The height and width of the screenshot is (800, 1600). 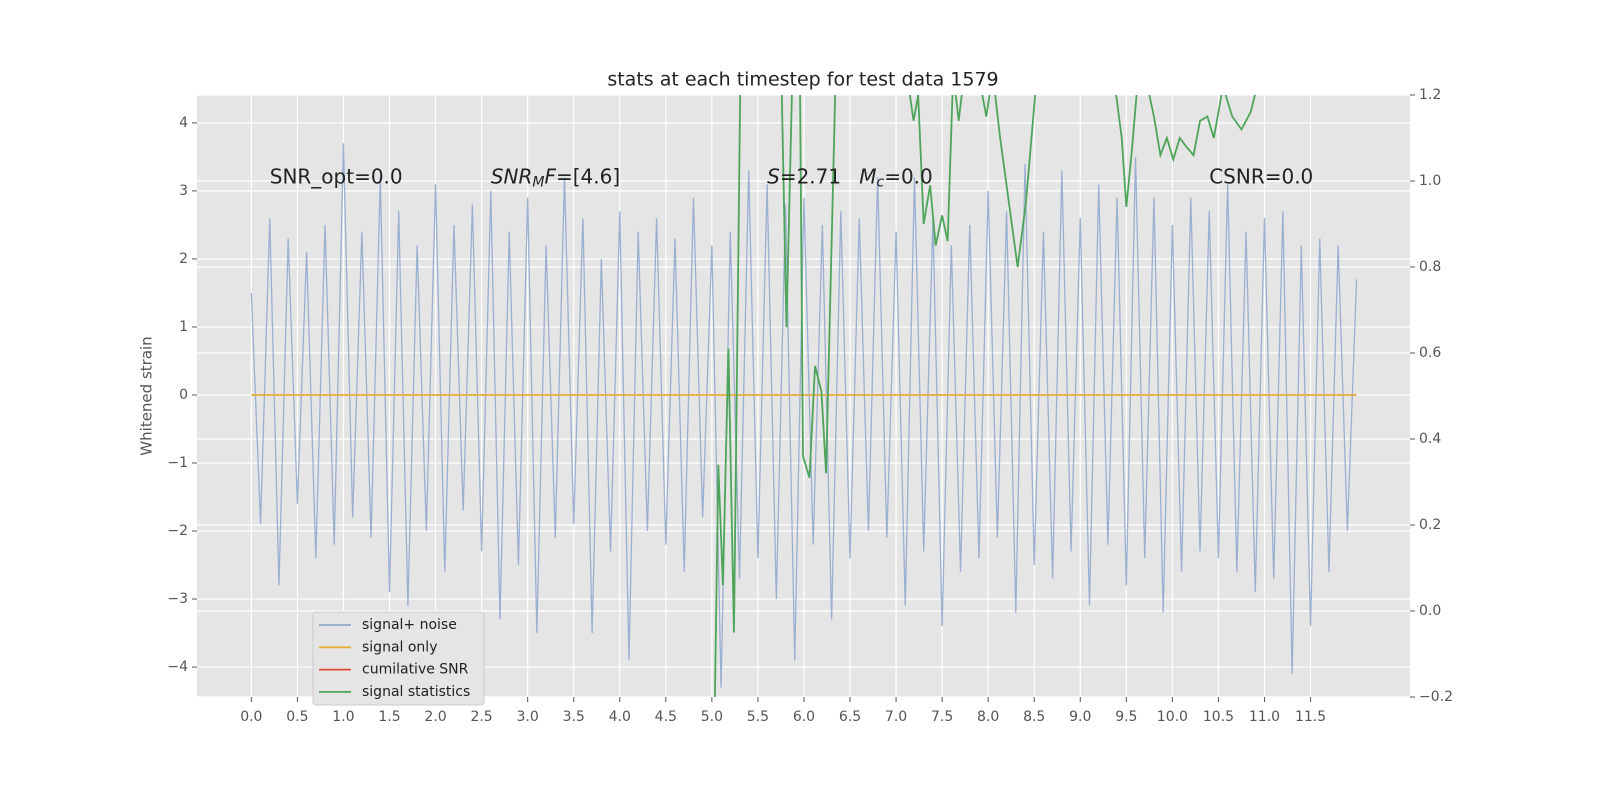 I want to click on y-axis-label: Whitened strain, so click(x=147, y=395).